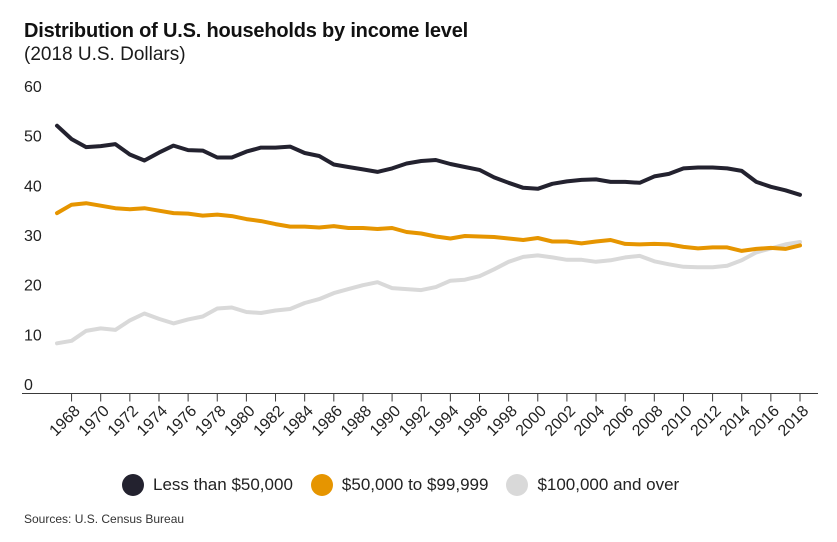 This screenshot has width=837, height=542. What do you see at coordinates (676, 421) in the screenshot?
I see `x-tick-label: 2010` at bounding box center [676, 421].